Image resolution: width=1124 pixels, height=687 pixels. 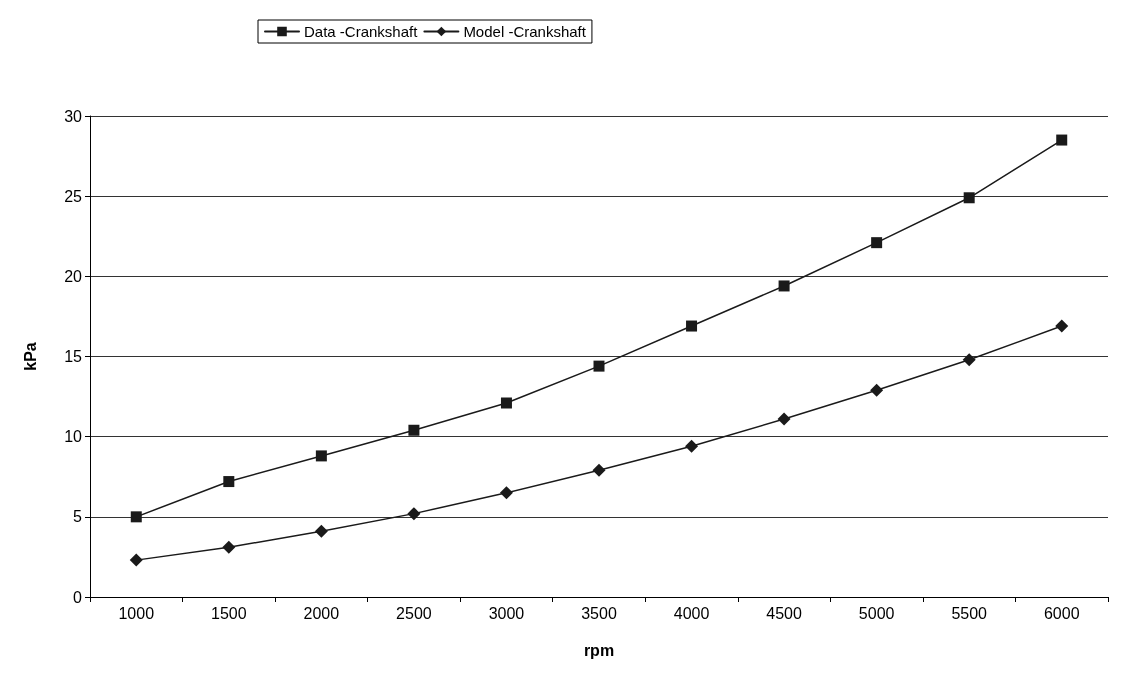 I want to click on x-tick-label: 5000, so click(x=876, y=613).